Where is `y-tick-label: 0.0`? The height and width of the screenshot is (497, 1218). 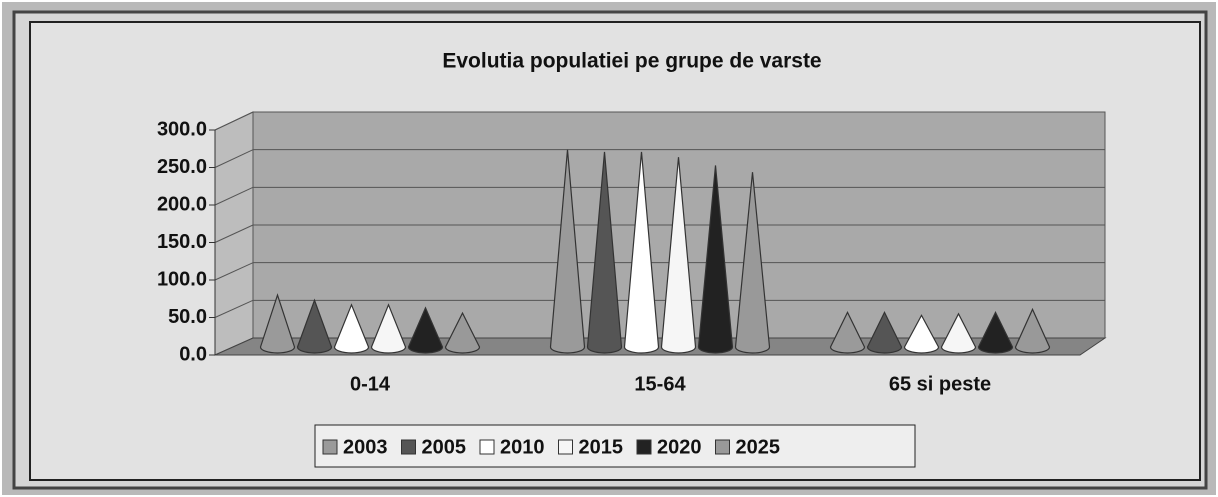
y-tick-label: 0.0 is located at coordinates (193, 354).